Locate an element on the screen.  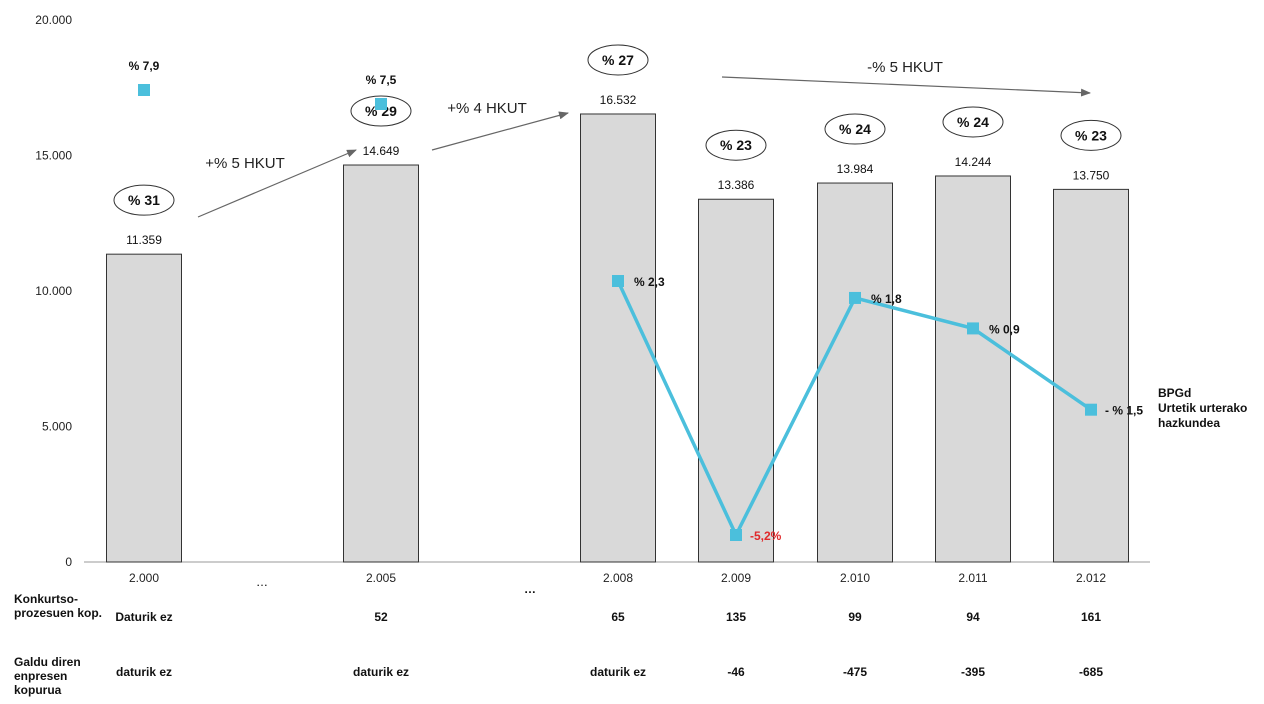
table-cell-konkurtso: 135 is located at coordinates (736, 617).